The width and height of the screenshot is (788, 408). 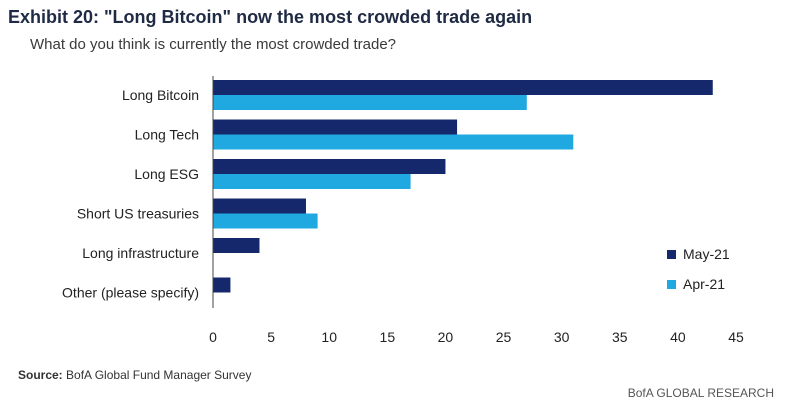 What do you see at coordinates (706, 254) in the screenshot?
I see `legend-label: May-21` at bounding box center [706, 254].